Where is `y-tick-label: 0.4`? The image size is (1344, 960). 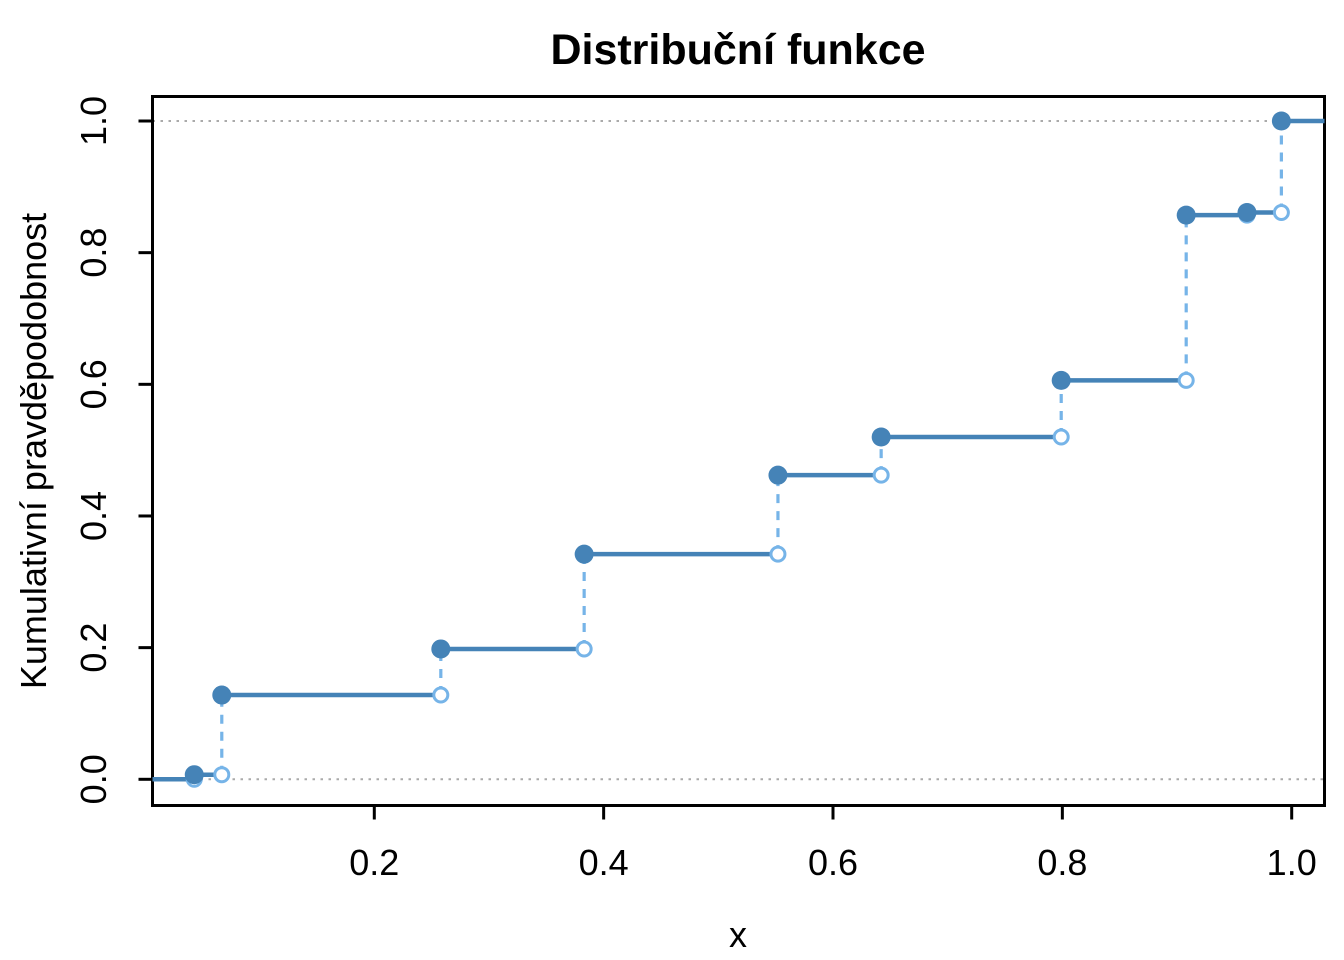
y-tick-label: 0.4 is located at coordinates (93, 516).